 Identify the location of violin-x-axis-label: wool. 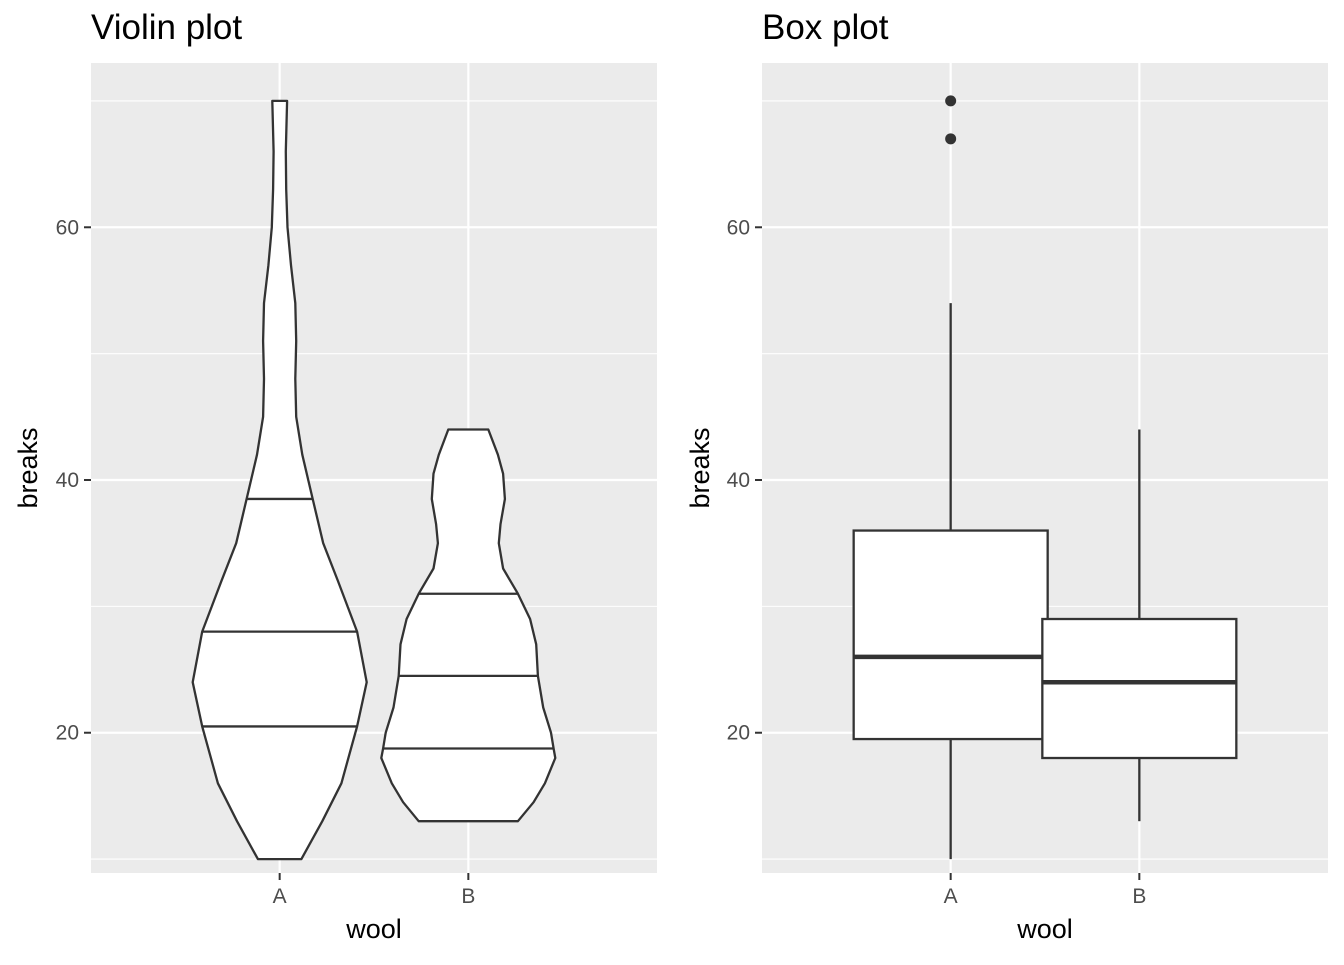
(373, 929).